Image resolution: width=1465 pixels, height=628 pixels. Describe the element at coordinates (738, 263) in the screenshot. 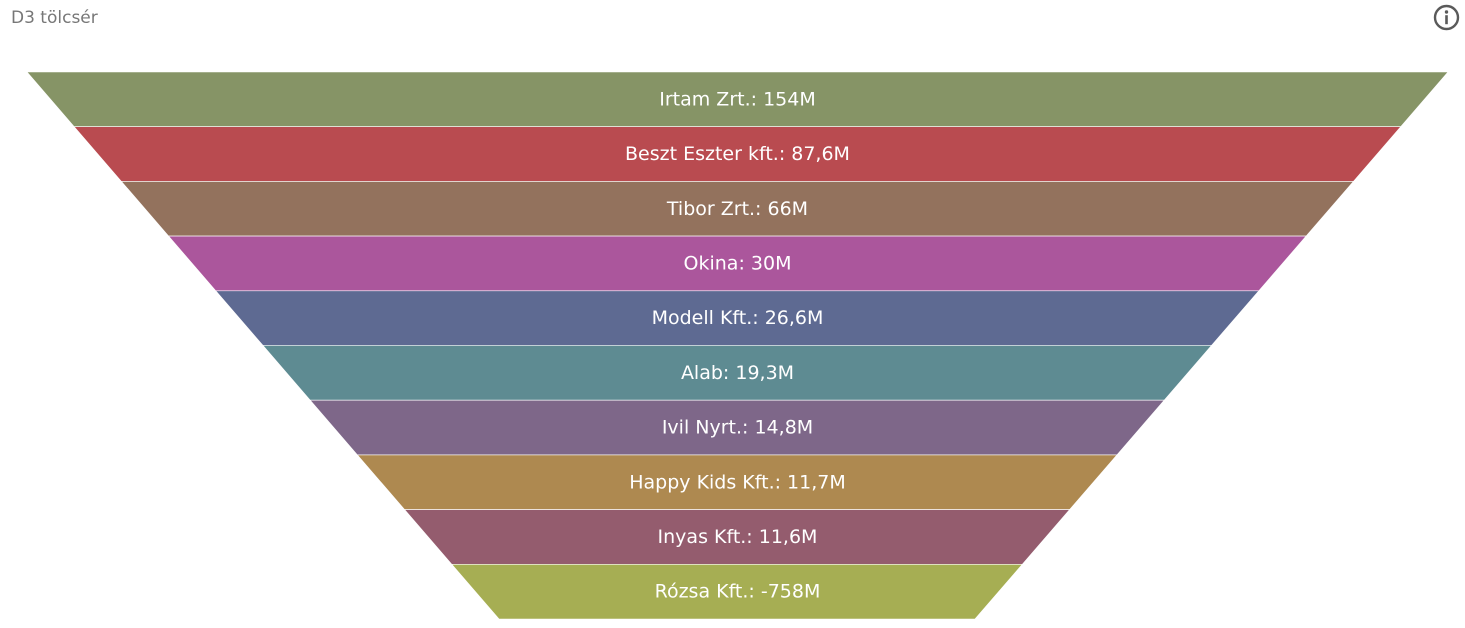

I see `funnel-segment-label: Okina: 30M` at that location.